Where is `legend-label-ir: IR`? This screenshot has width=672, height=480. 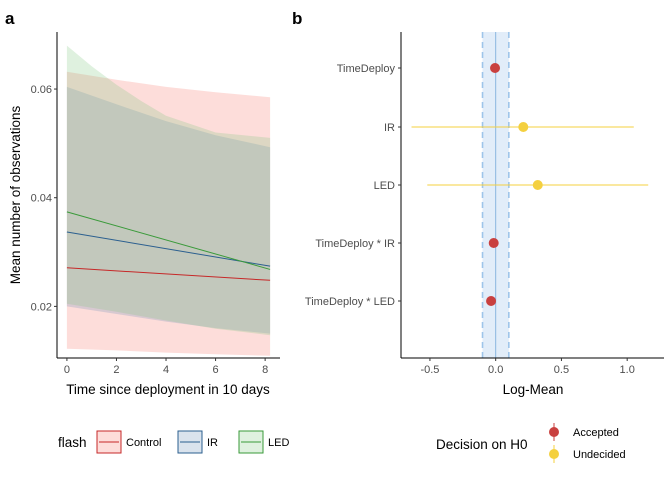 legend-label-ir: IR is located at coordinates (212, 443).